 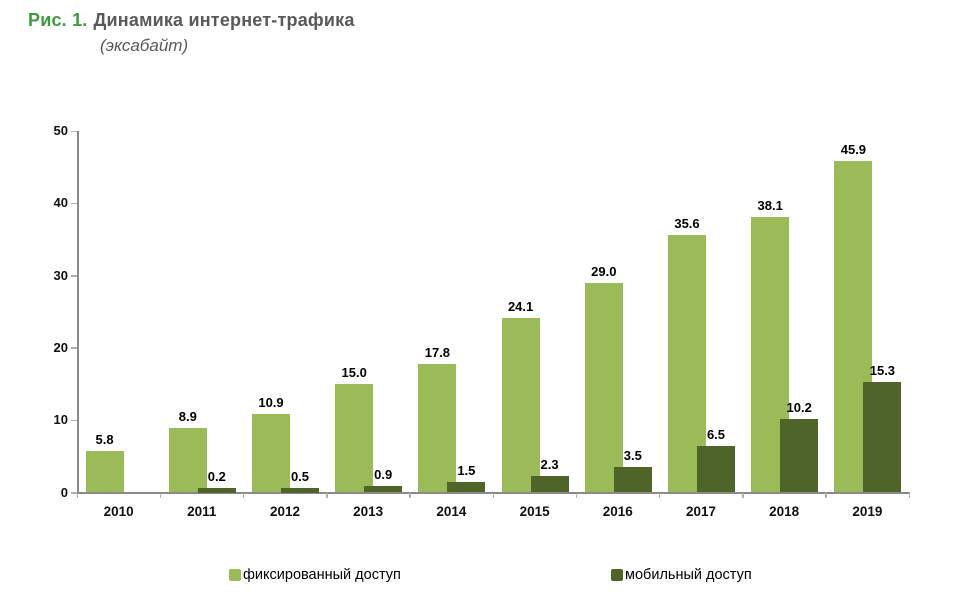 What do you see at coordinates (451, 511) in the screenshot?
I see `x-axis-label: 2014` at bounding box center [451, 511].